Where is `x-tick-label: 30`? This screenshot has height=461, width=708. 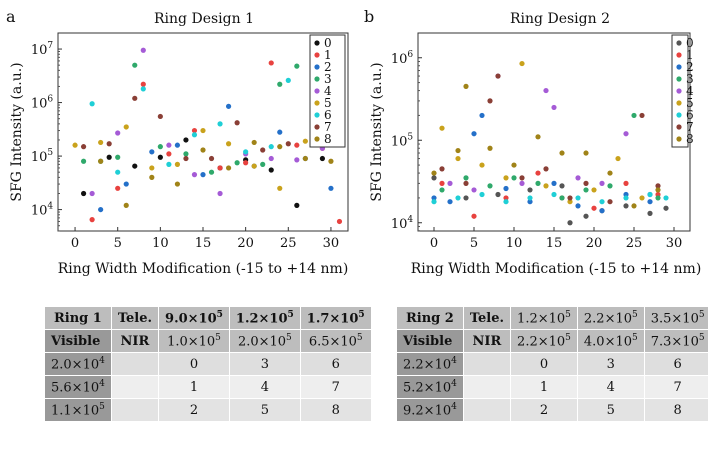 x-tick-label: 30 is located at coordinates (674, 243).